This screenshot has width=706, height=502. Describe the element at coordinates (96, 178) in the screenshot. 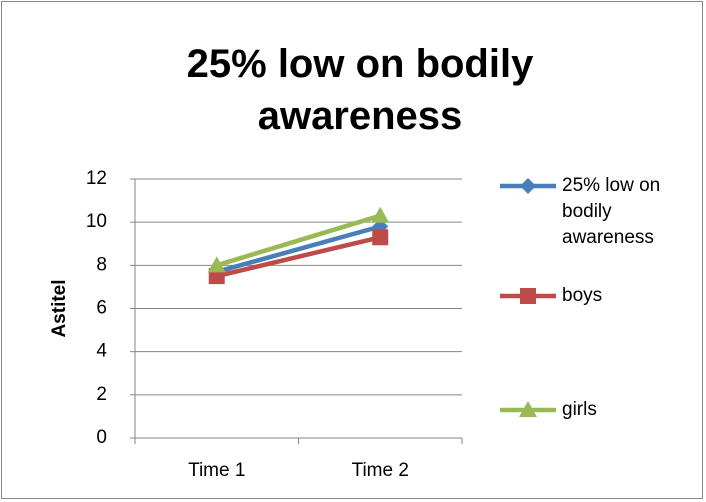

I see `y-tick-label: 12` at that location.